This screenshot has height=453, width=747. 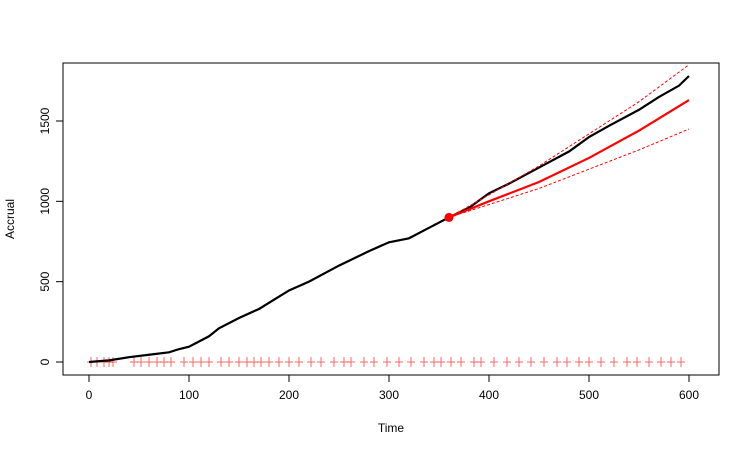 What do you see at coordinates (689, 395) in the screenshot?
I see `x-tick-label: 600` at bounding box center [689, 395].